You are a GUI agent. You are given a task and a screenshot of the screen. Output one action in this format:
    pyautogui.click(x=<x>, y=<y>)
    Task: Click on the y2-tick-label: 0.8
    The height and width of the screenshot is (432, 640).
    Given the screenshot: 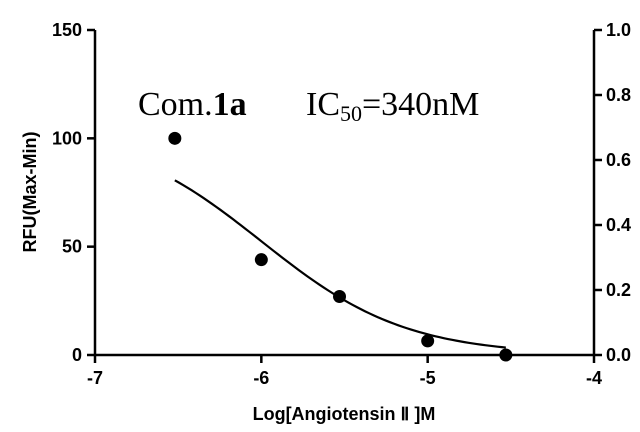 What is the action you would take?
    pyautogui.click(x=618, y=95)
    